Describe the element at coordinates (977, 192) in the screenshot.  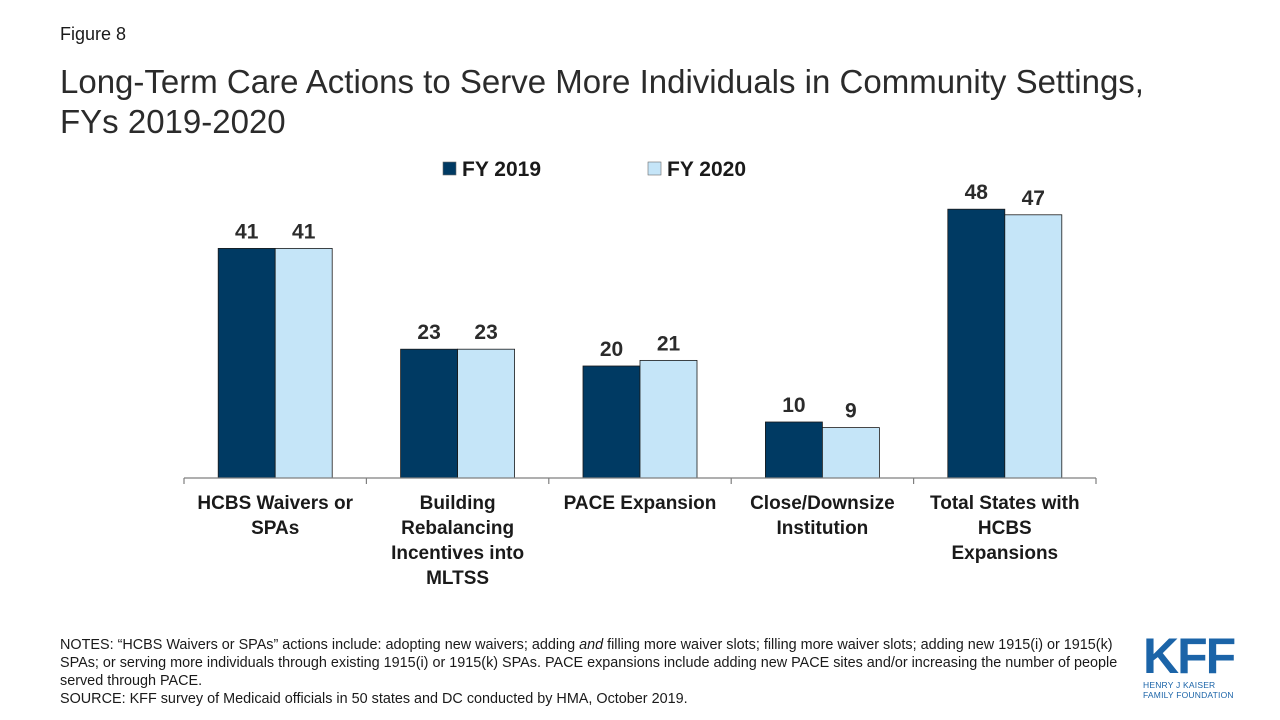
I see `data-label-5-series-1: 48` at that location.